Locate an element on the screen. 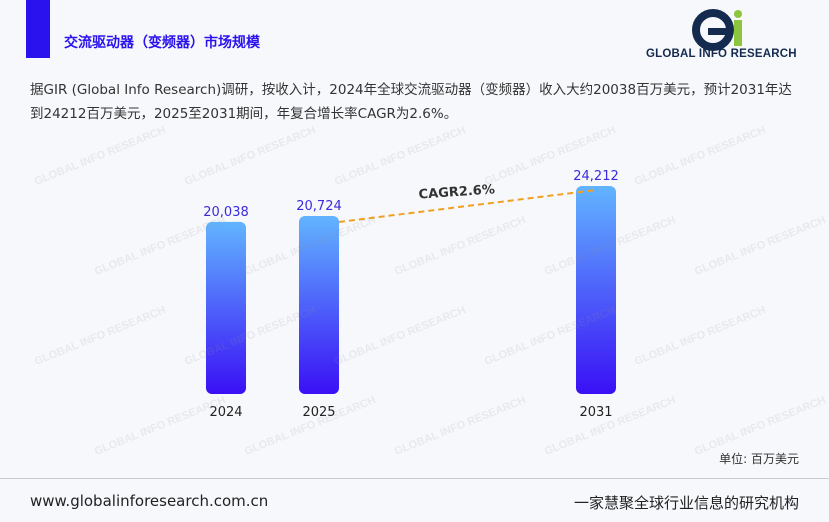  bar-2031 is located at coordinates (596, 290).